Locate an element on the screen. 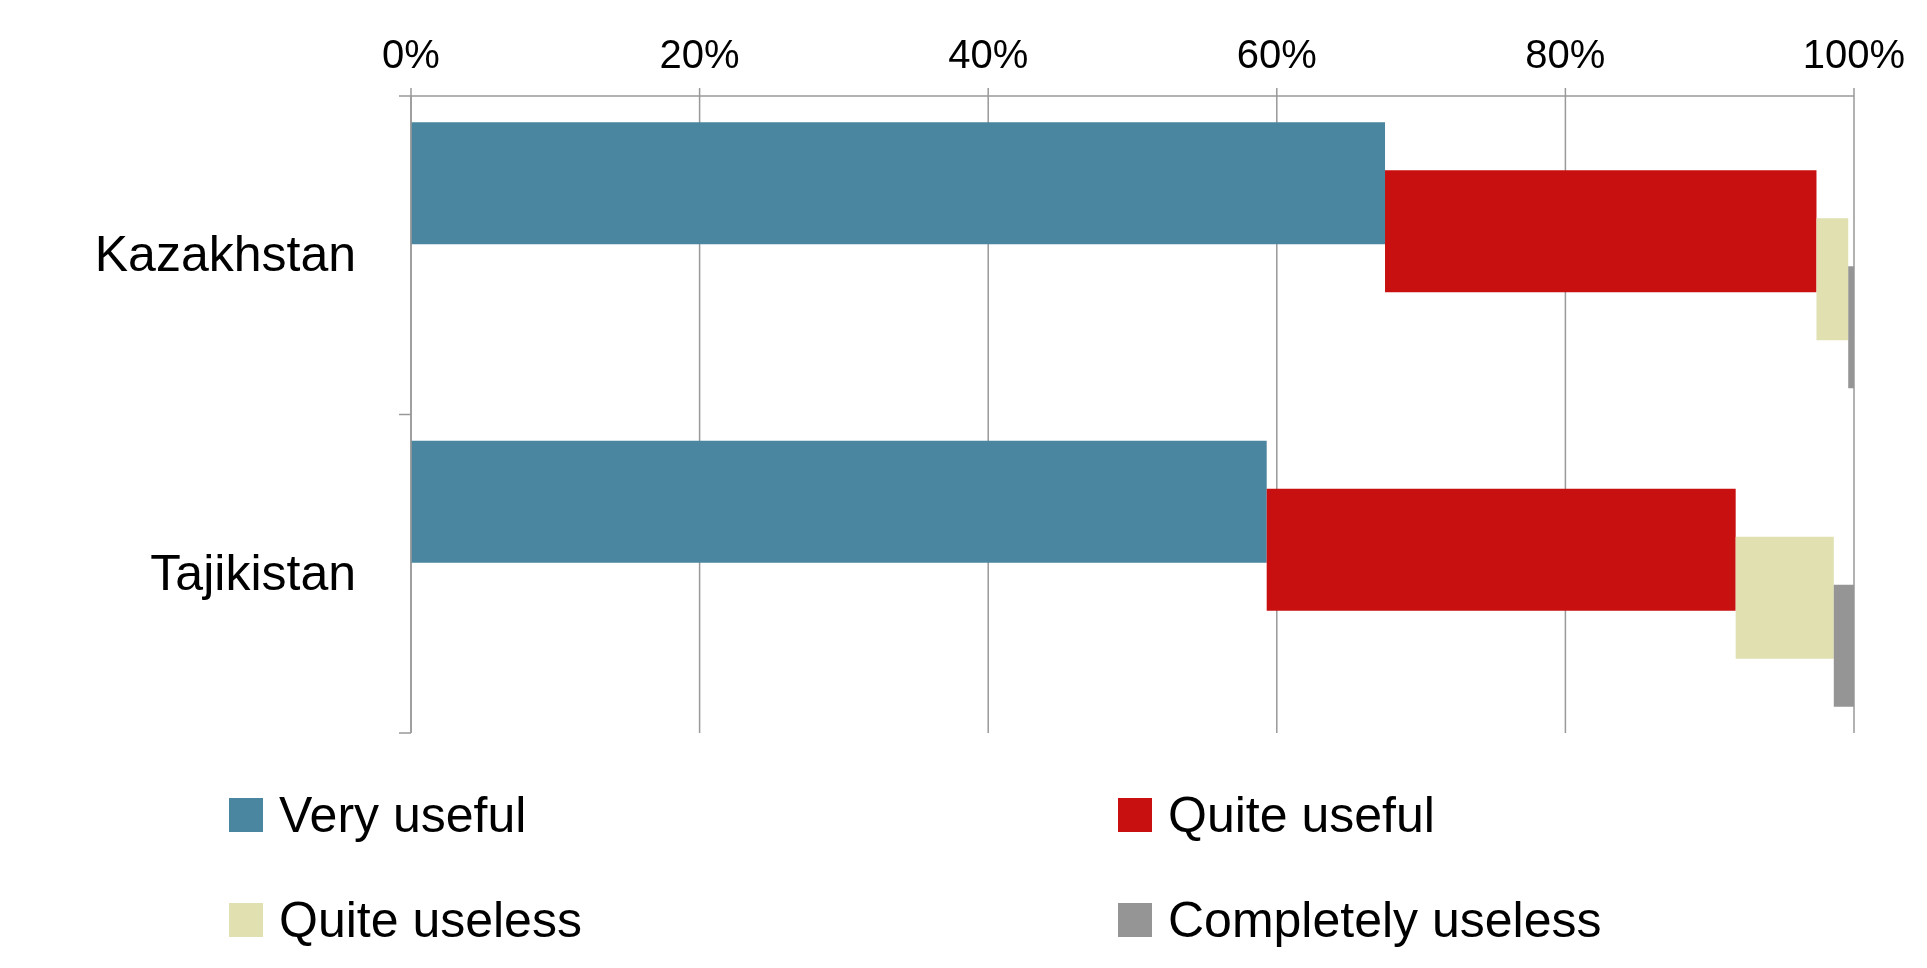 This screenshot has height=968, width=1927. x-tick-label: 40% is located at coordinates (988, 54).